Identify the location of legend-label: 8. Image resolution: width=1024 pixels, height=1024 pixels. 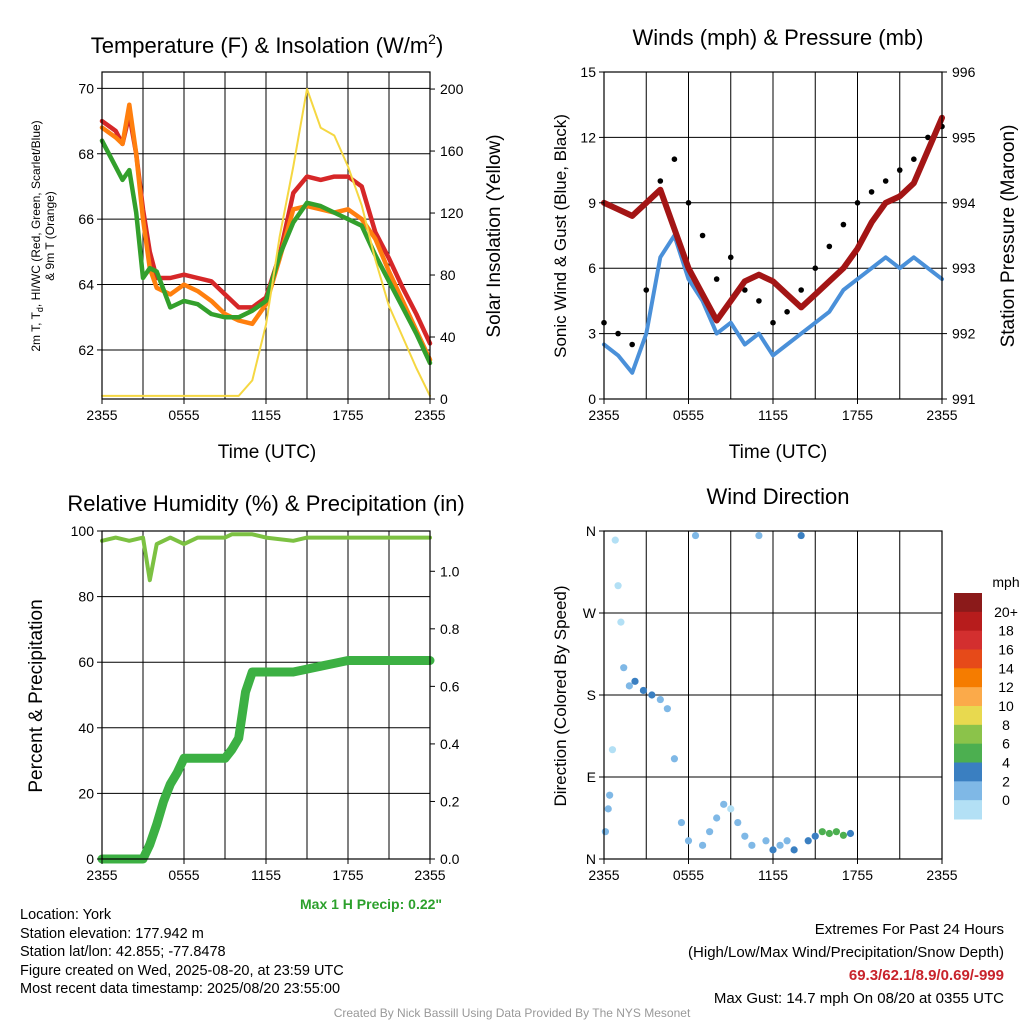
(1006, 725).